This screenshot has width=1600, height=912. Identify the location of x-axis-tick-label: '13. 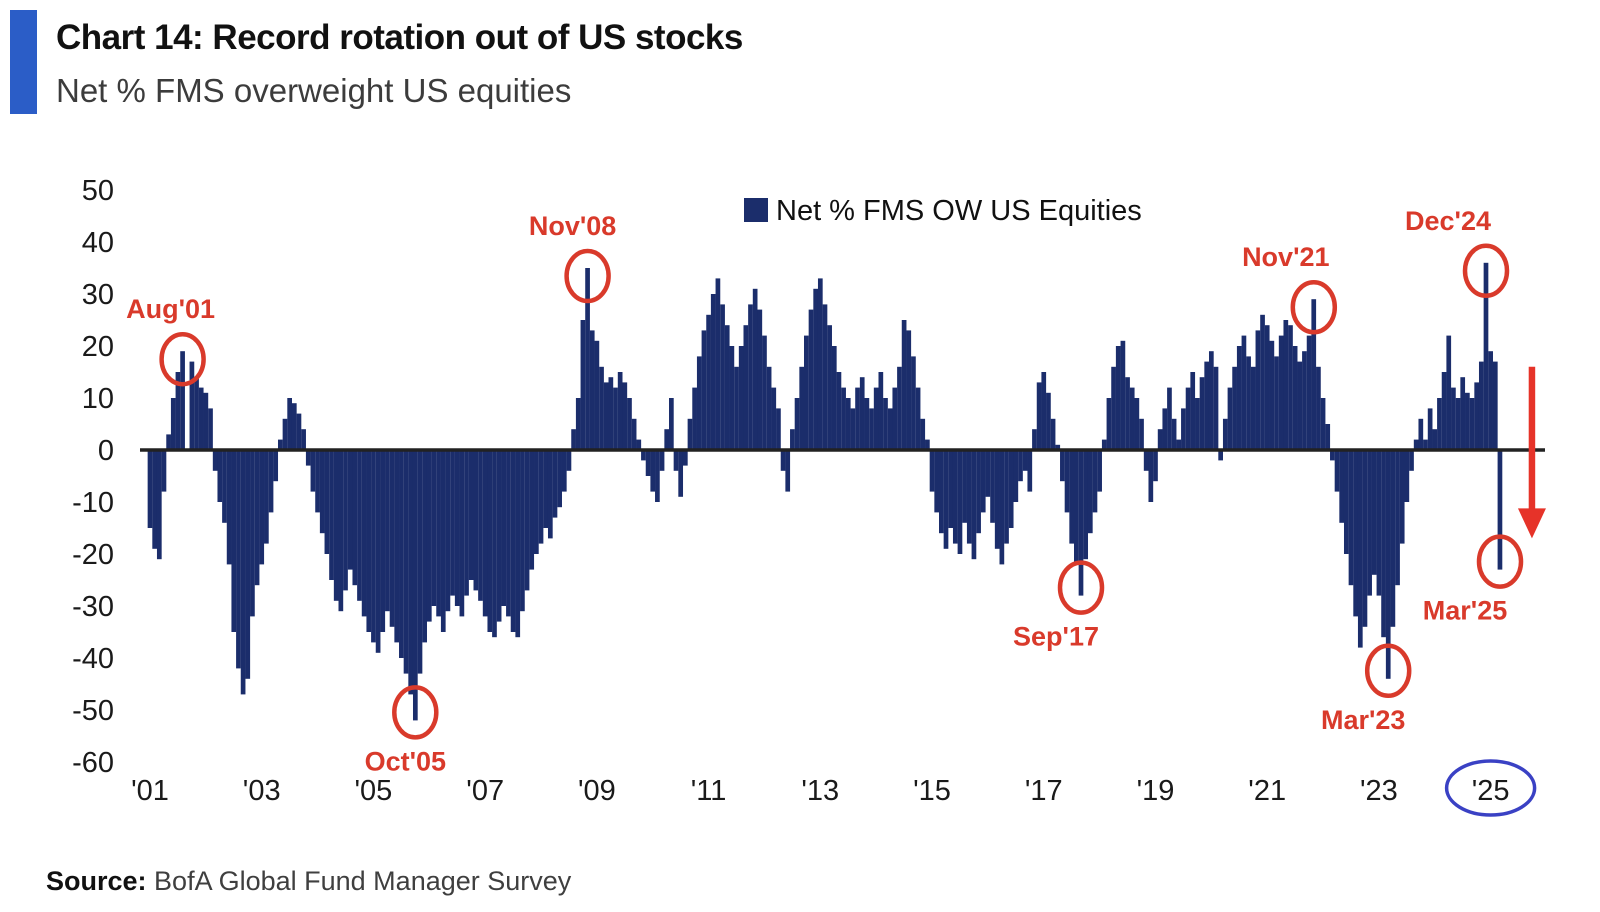
(820, 791).